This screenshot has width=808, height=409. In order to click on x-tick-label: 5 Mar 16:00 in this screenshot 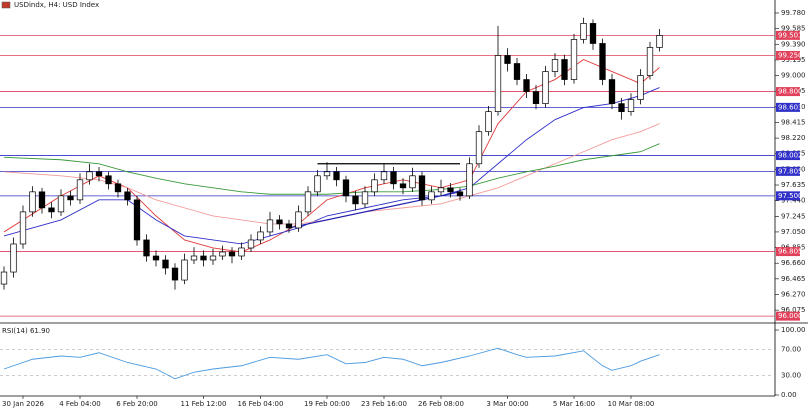, I will do `click(574, 404)`.